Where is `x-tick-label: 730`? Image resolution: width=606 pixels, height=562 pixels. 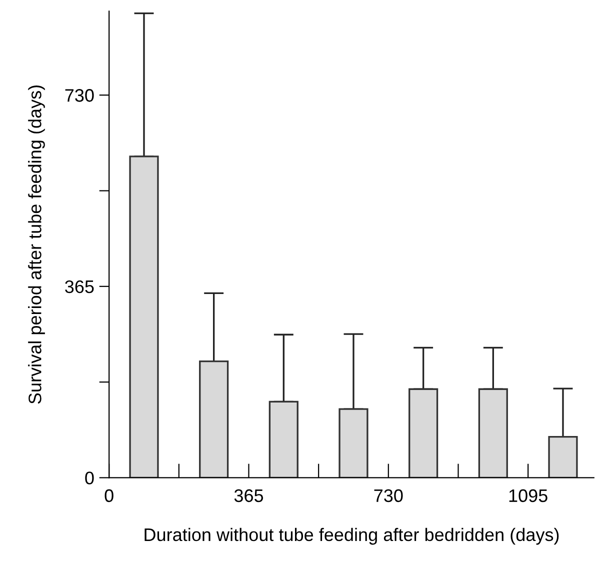
x-tick-label: 730 is located at coordinates (388, 495).